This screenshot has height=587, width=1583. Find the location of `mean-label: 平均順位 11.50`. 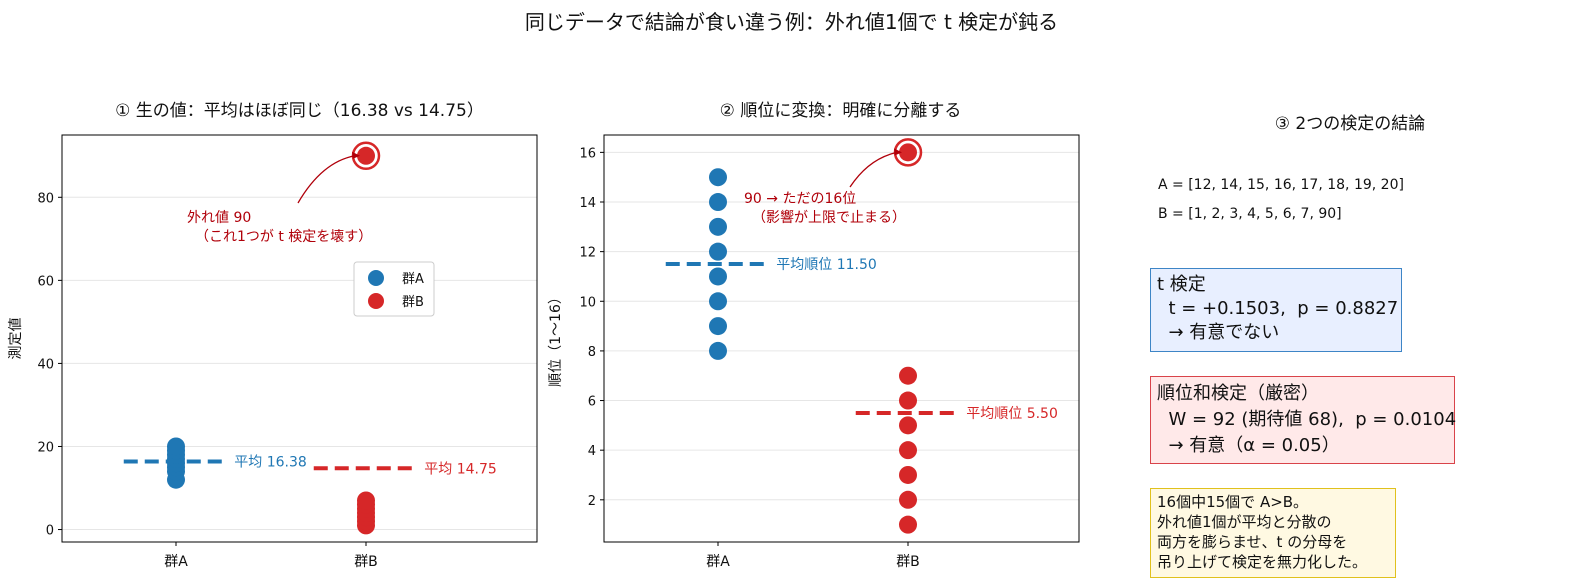

mean-label: 平均順位 11.50 is located at coordinates (826, 265).